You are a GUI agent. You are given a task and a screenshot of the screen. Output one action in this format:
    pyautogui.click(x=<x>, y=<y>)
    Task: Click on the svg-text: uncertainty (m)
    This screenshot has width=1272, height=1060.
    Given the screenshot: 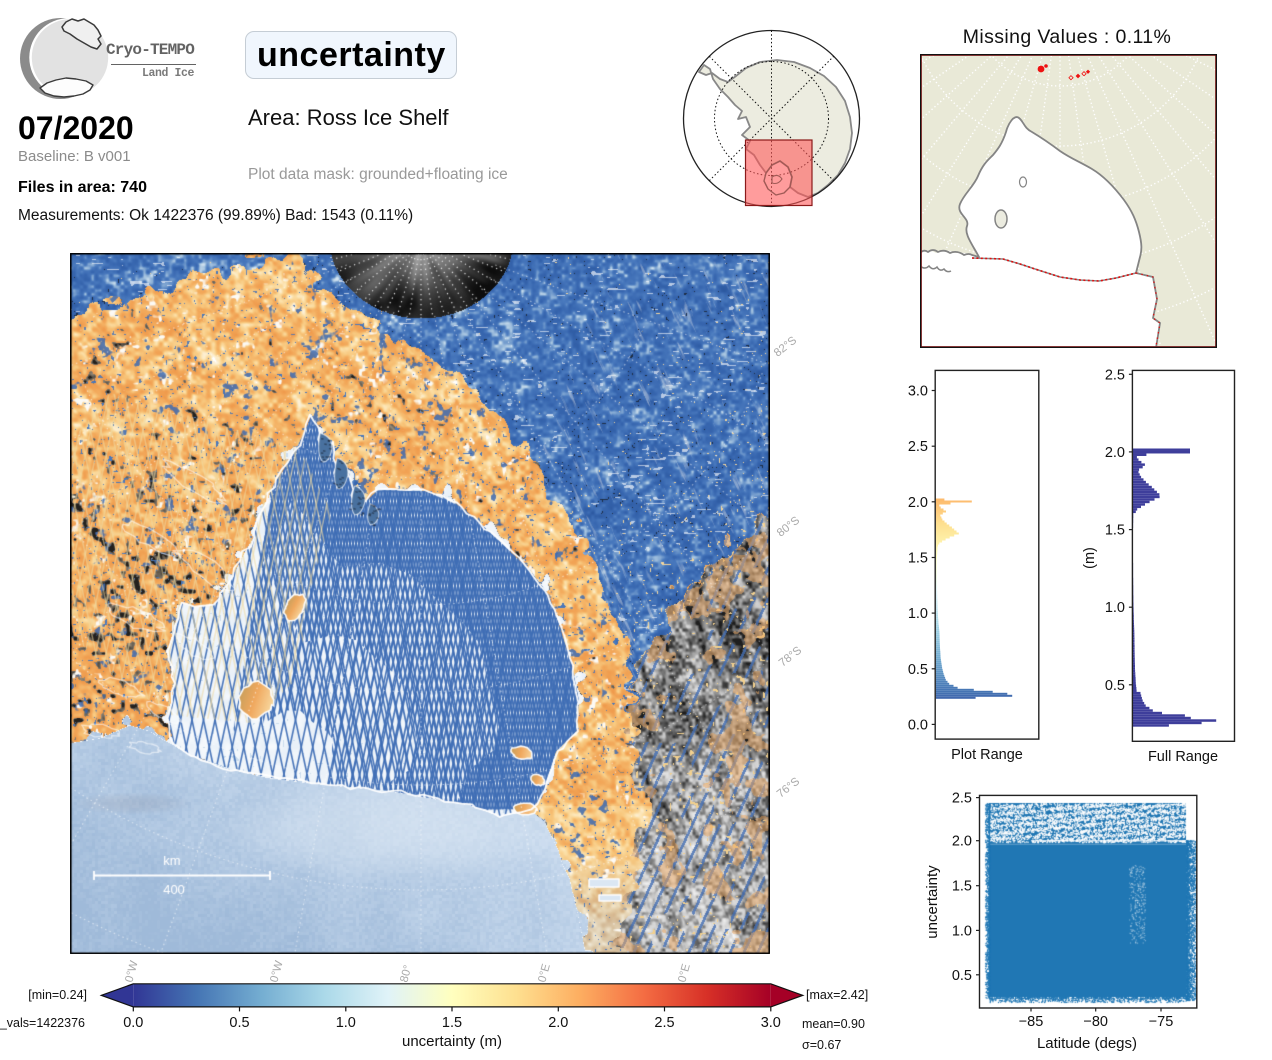 What is the action you would take?
    pyautogui.click(x=452, y=1041)
    